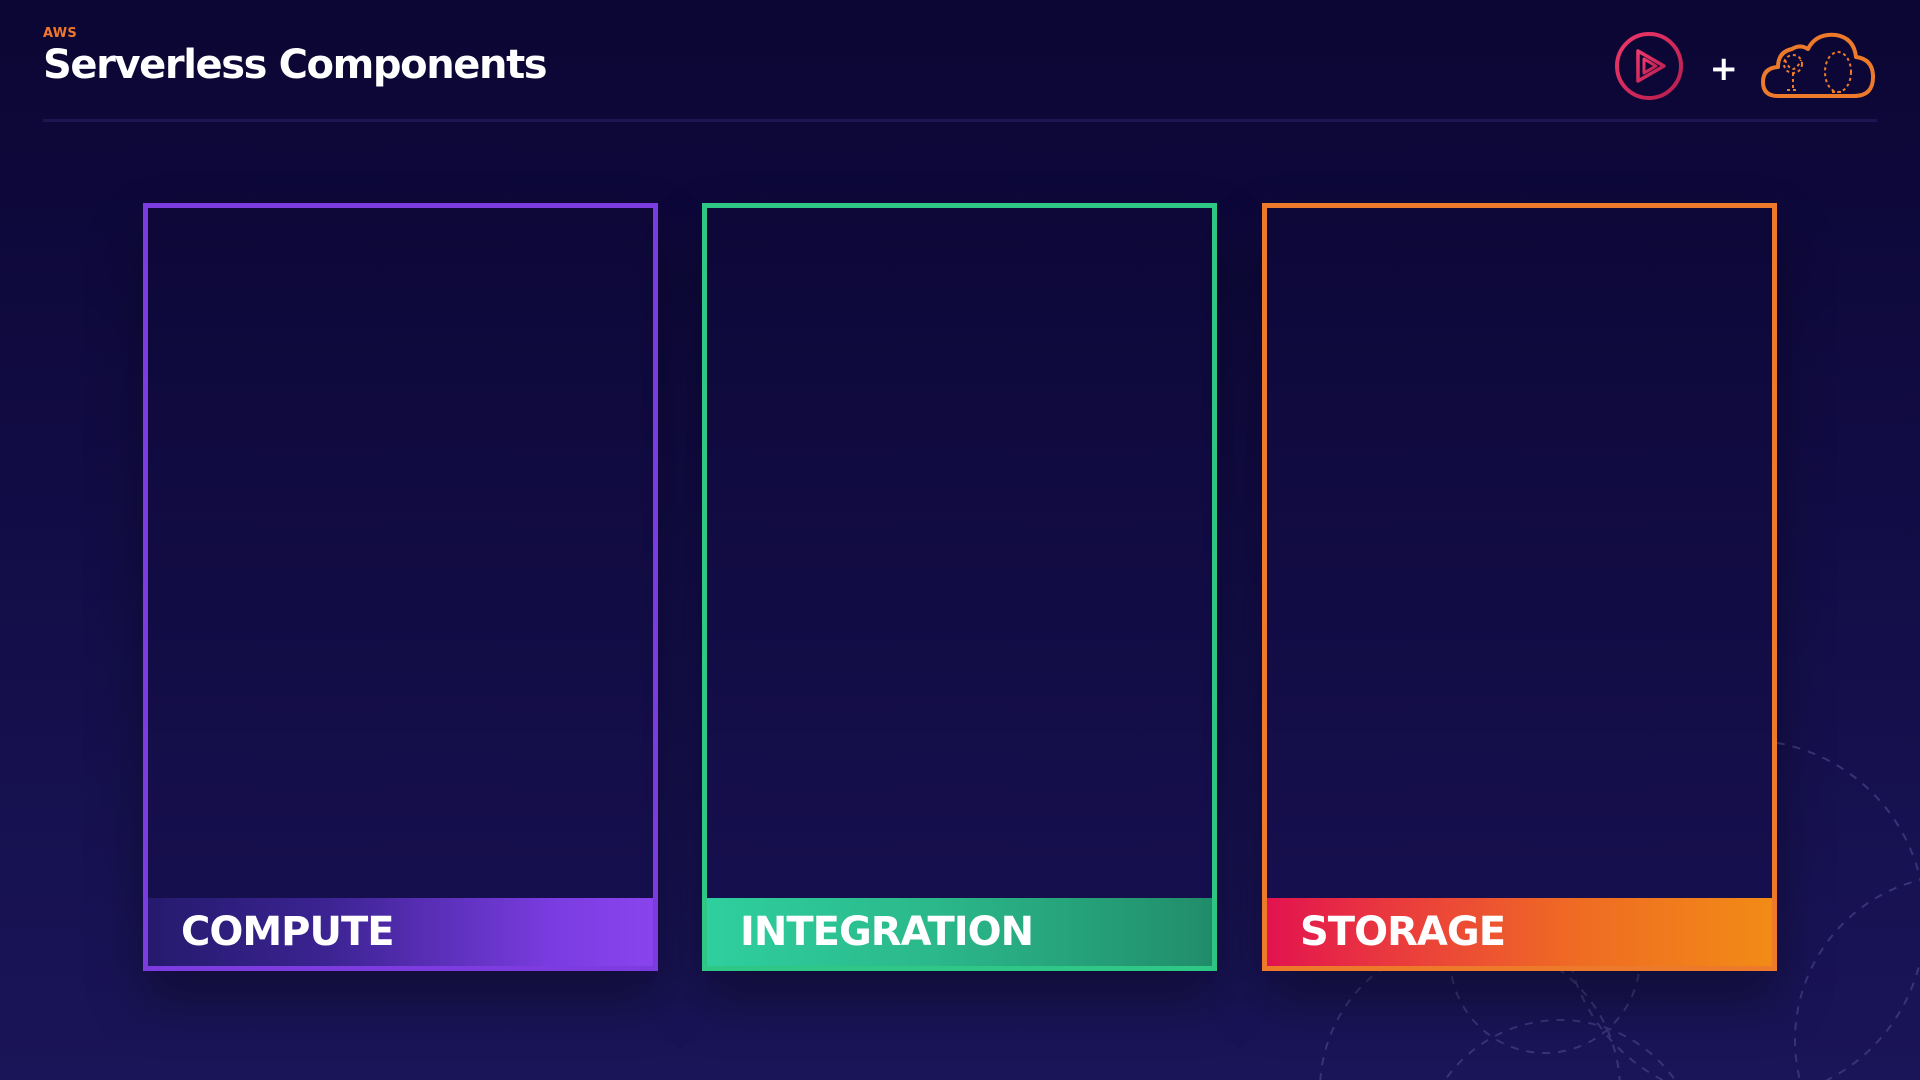 The height and width of the screenshot is (1080, 1920). What do you see at coordinates (400, 932) in the screenshot?
I see `compute-label: COMPUTE` at bounding box center [400, 932].